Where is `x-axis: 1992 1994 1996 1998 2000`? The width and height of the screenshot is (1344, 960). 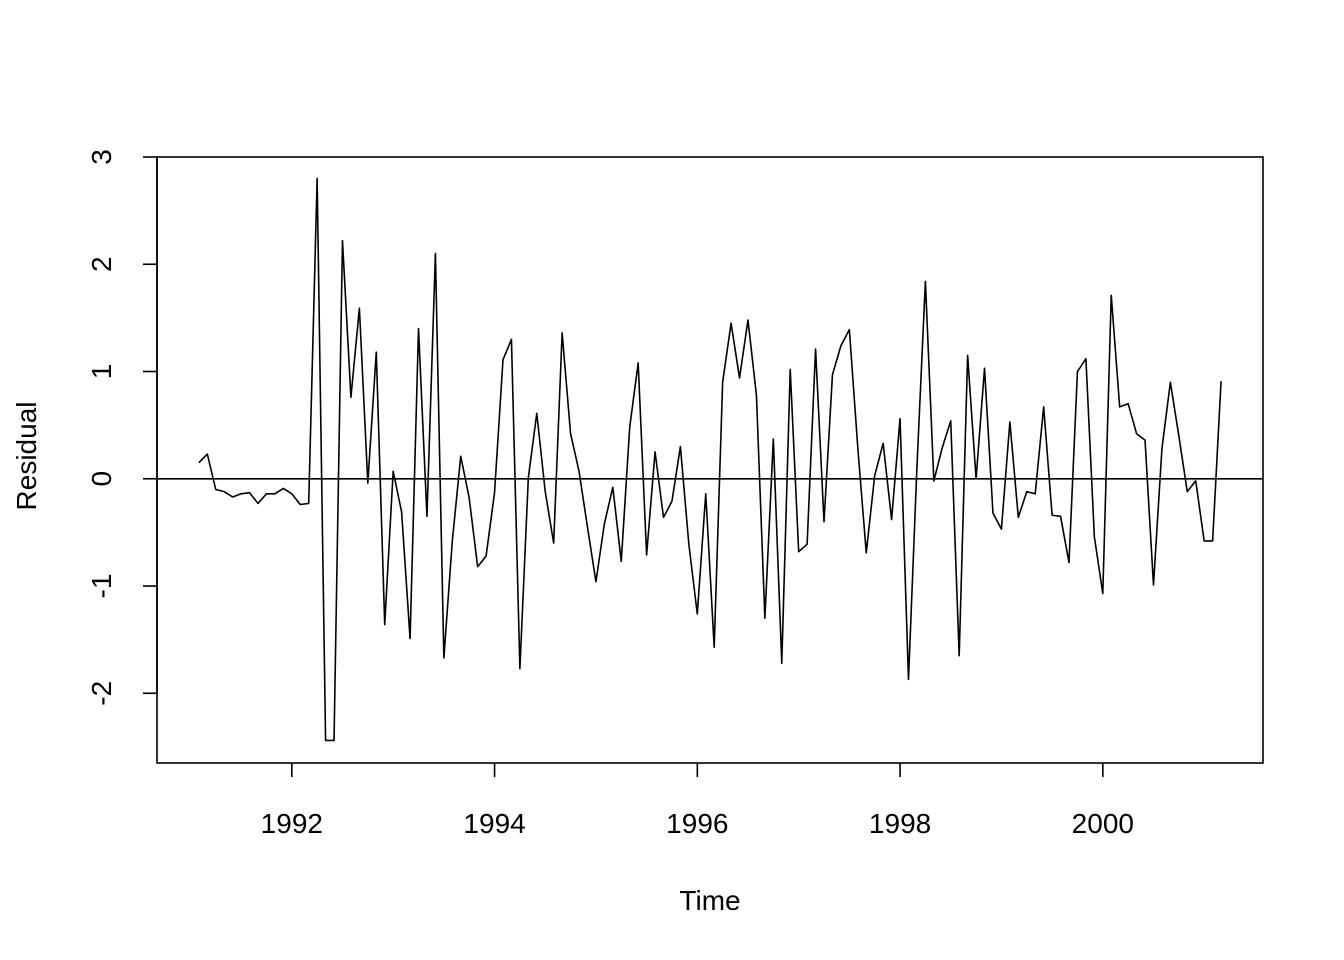 x-axis: 1992 1994 1996 1998 2000 is located at coordinates (697, 801).